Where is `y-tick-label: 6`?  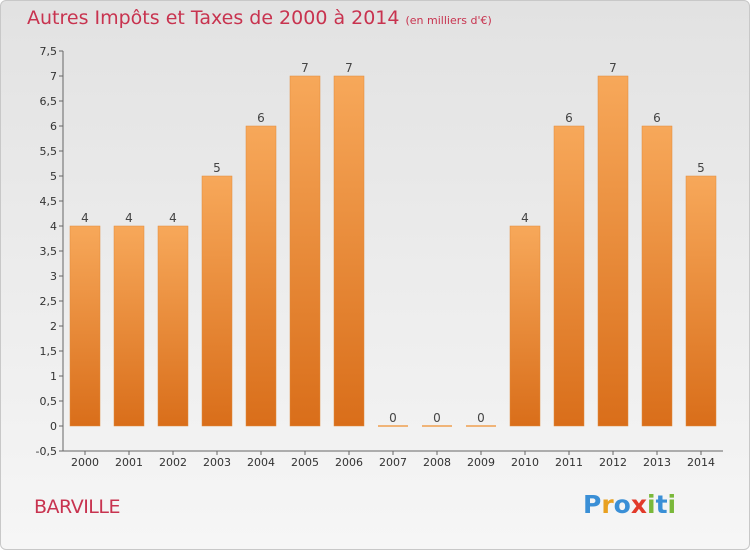 y-tick-label: 6 is located at coordinates (53, 126).